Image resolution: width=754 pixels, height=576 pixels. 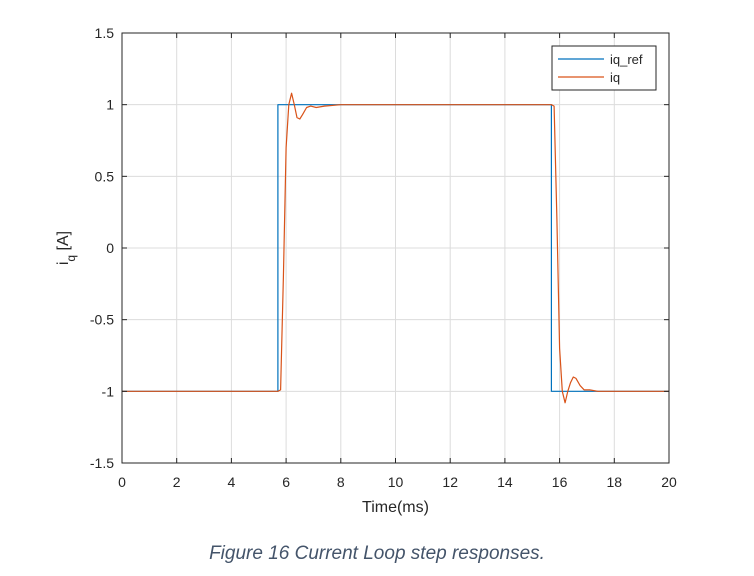 What do you see at coordinates (341, 482) in the screenshot?
I see `x-tick-label: 8` at bounding box center [341, 482].